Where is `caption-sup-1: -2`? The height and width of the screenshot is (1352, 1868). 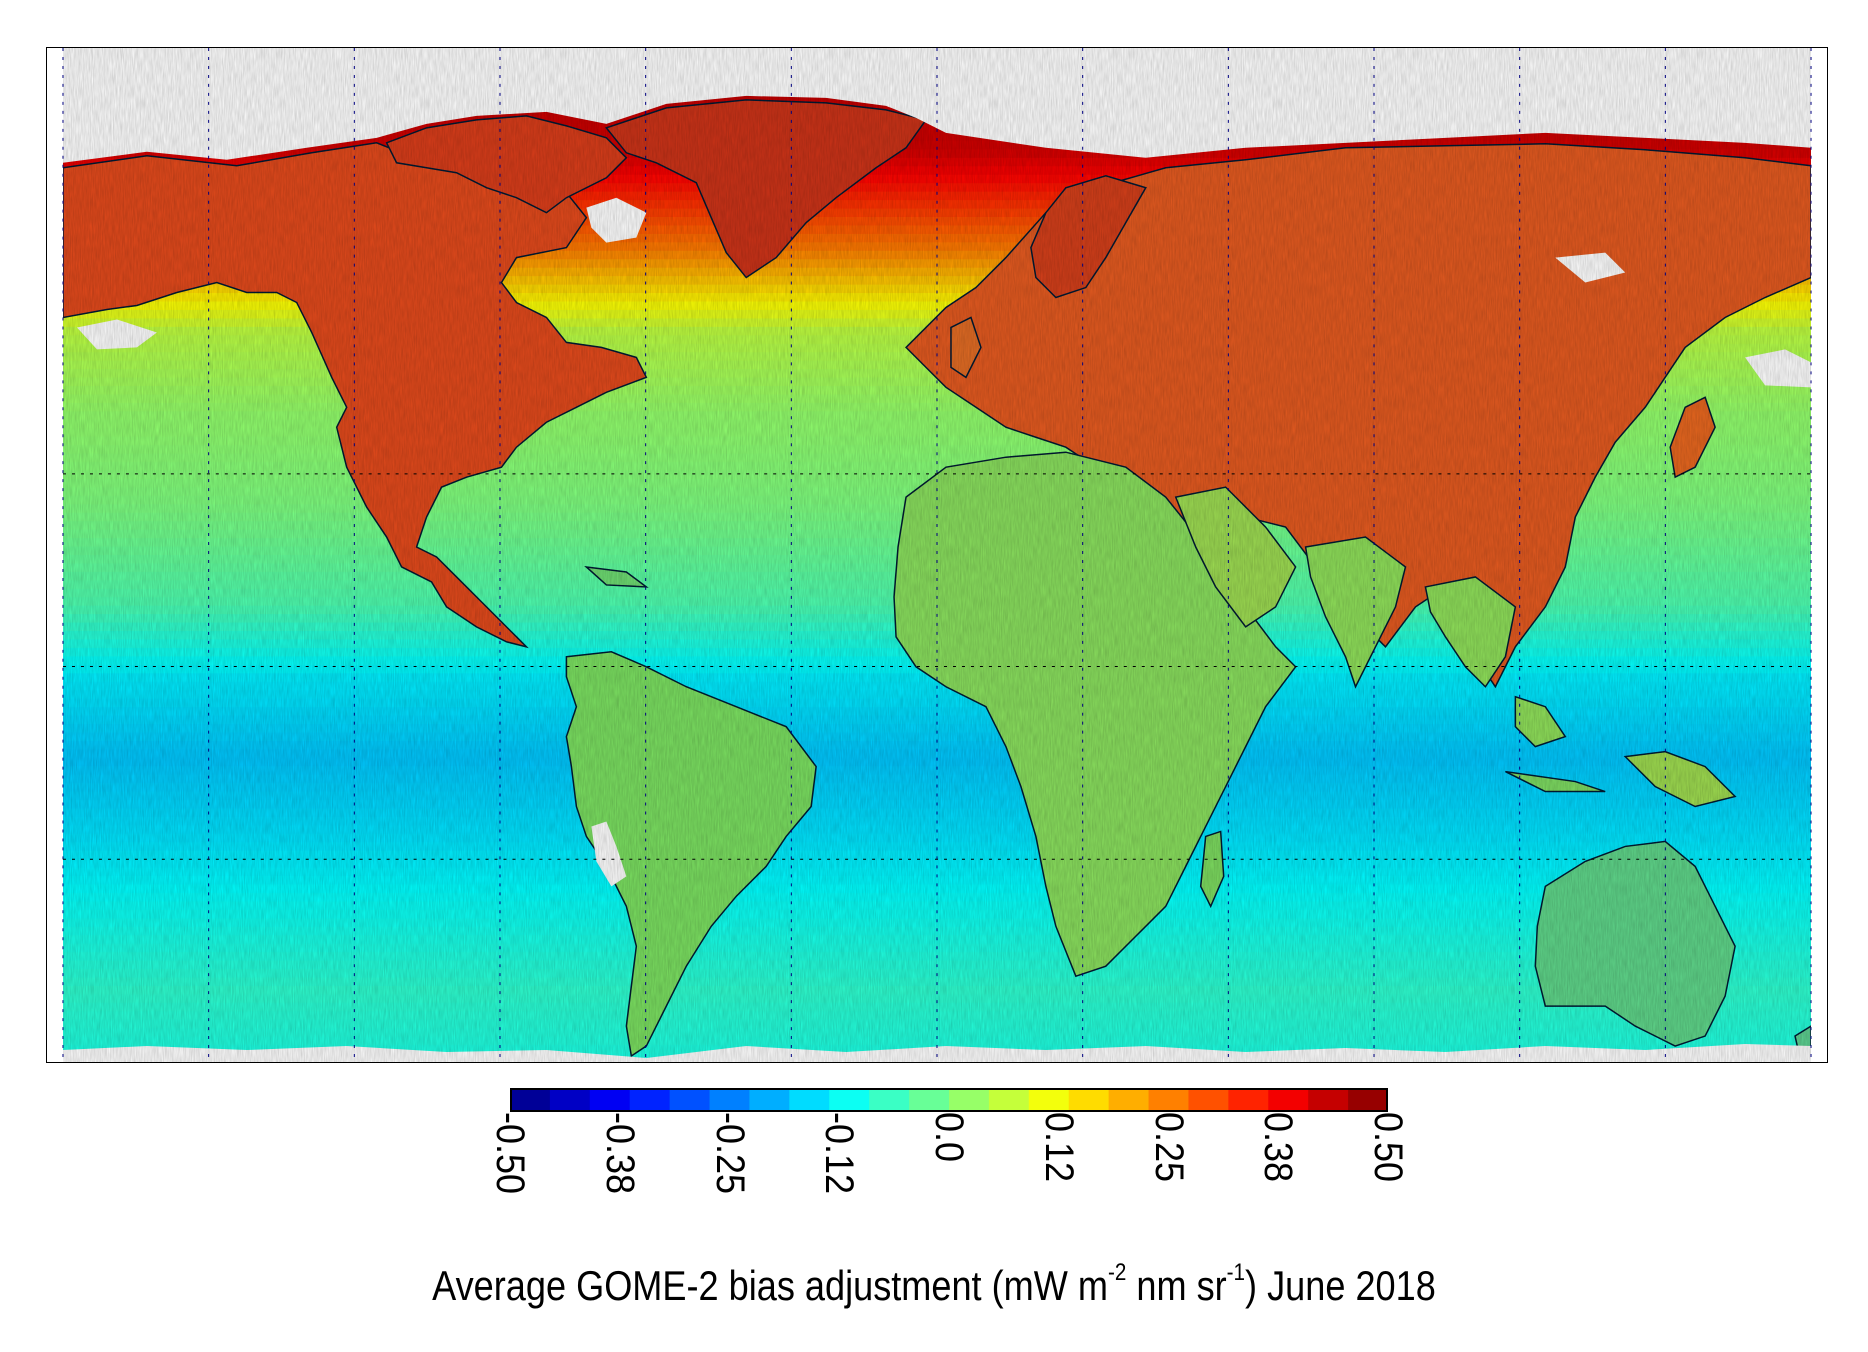 caption-sup-1: -2 is located at coordinates (1117, 1272).